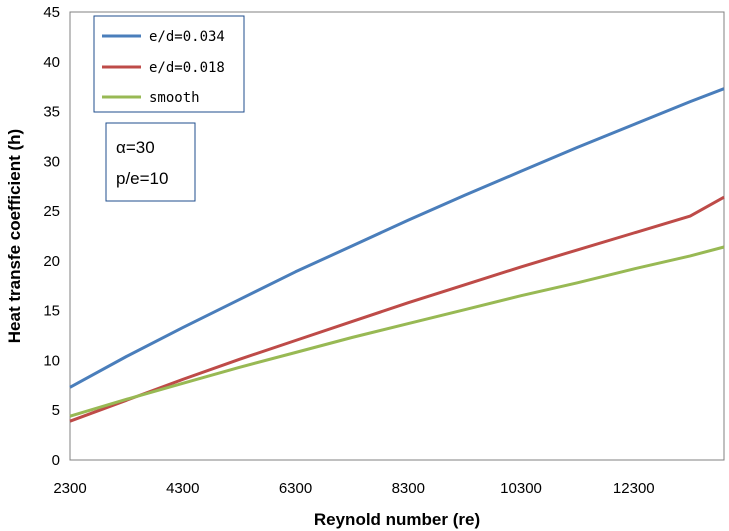 The image size is (729, 531). I want to click on parameter-annotation-box, so click(150, 162).